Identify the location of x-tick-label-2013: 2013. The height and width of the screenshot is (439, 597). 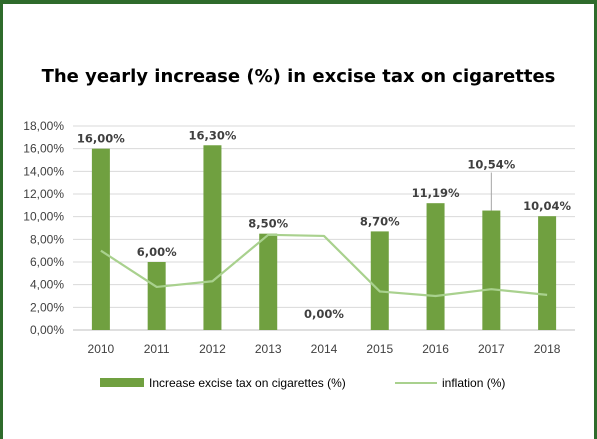
(268, 349).